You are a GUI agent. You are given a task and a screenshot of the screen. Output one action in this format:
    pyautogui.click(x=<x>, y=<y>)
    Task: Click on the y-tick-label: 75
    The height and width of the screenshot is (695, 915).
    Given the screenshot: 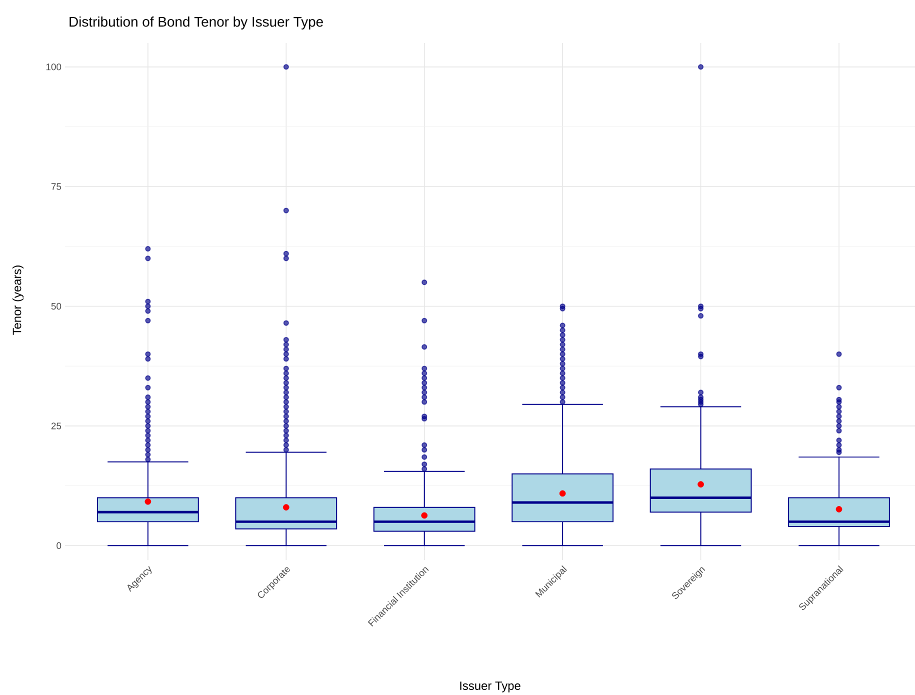 What is the action you would take?
    pyautogui.click(x=56, y=186)
    